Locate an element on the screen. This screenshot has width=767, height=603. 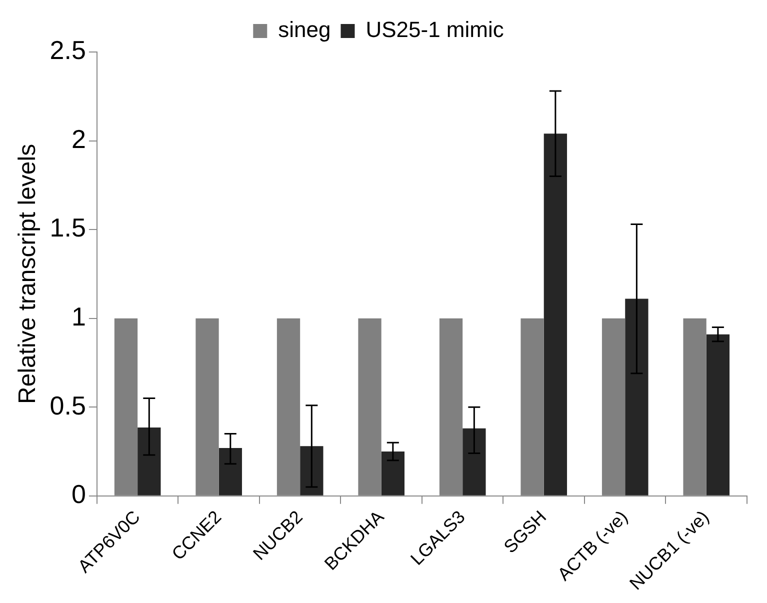
y-tick-label: 0 is located at coordinates (78, 494).